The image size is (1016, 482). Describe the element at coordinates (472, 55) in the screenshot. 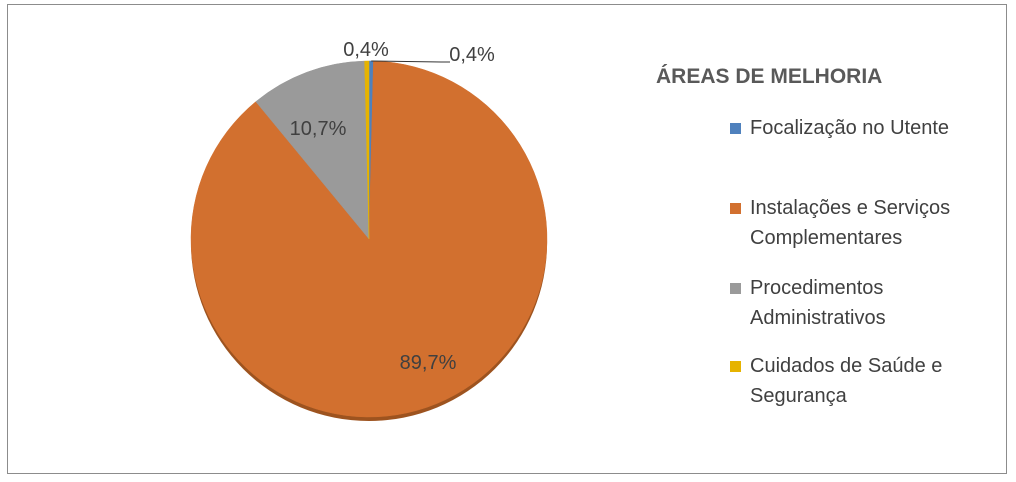

I see `data-label-0: 0,4%` at that location.